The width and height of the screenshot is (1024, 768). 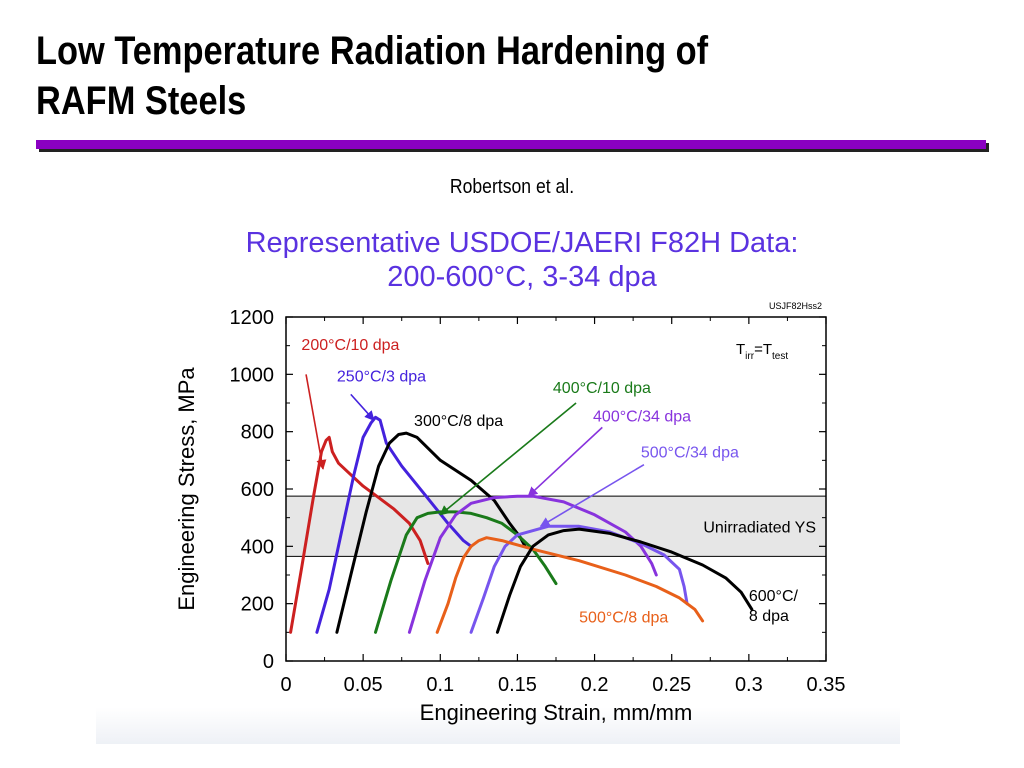 What do you see at coordinates (749, 685) in the screenshot?
I see `x-tick-label: 0.3` at bounding box center [749, 685].